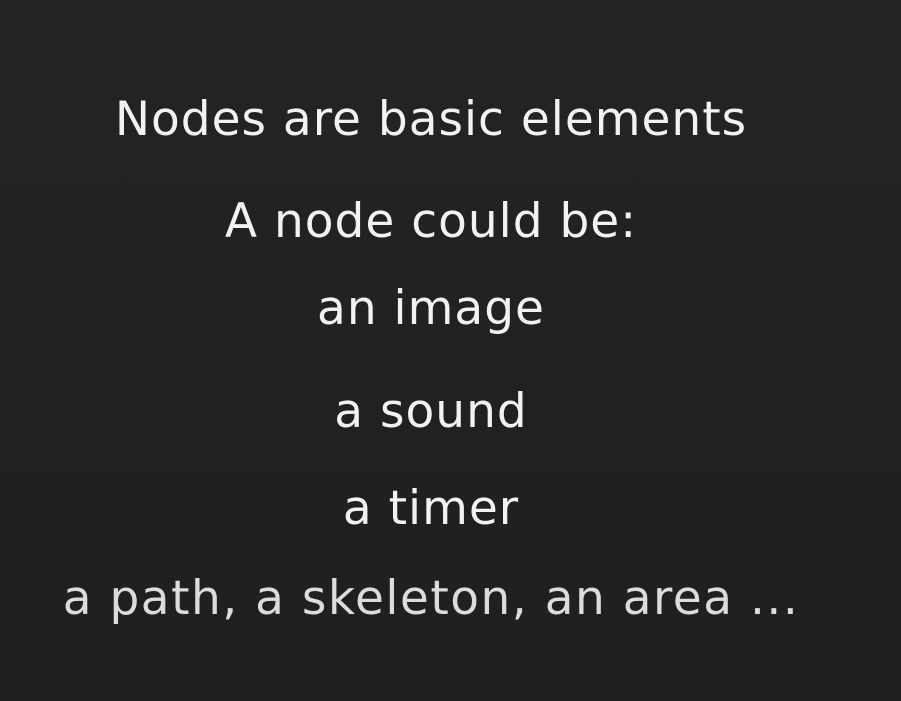 The height and width of the screenshot is (701, 901). I want to click on node-example-sound: a sound, so click(431, 411).